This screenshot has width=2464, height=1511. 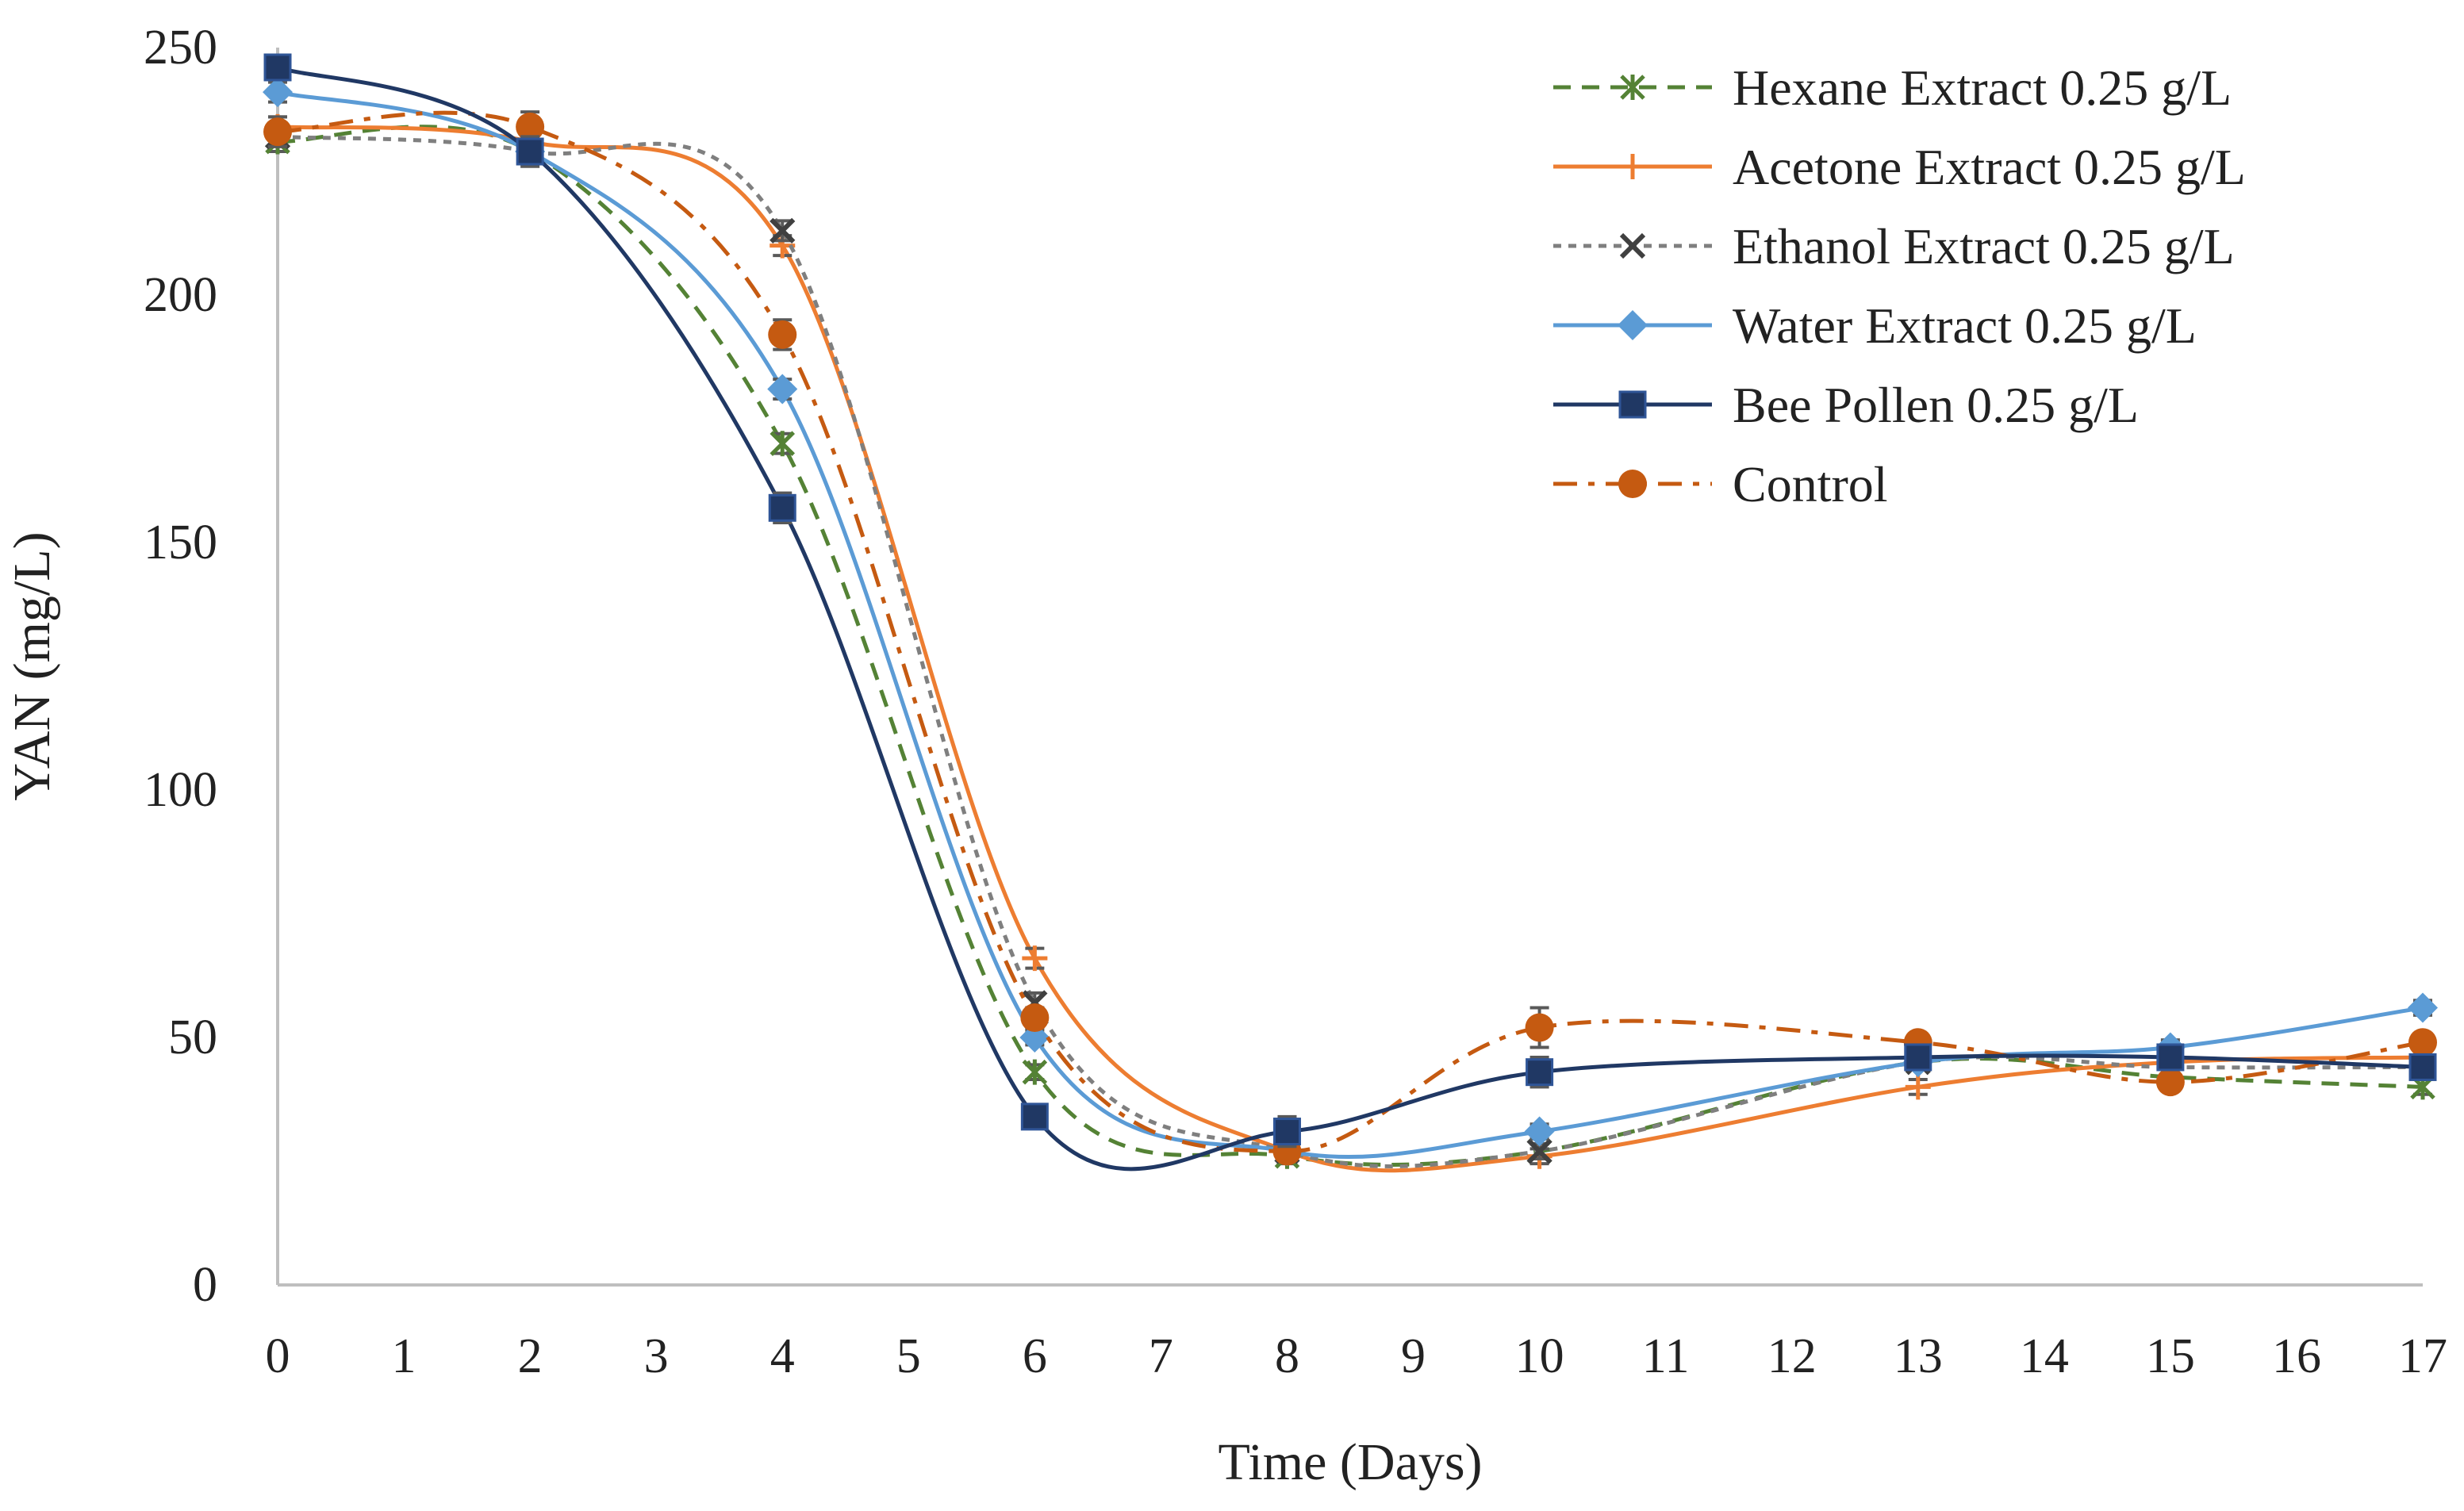 What do you see at coordinates (1936, 405) in the screenshot?
I see `legend-label: Bee Pollen 0.25 g/L` at bounding box center [1936, 405].